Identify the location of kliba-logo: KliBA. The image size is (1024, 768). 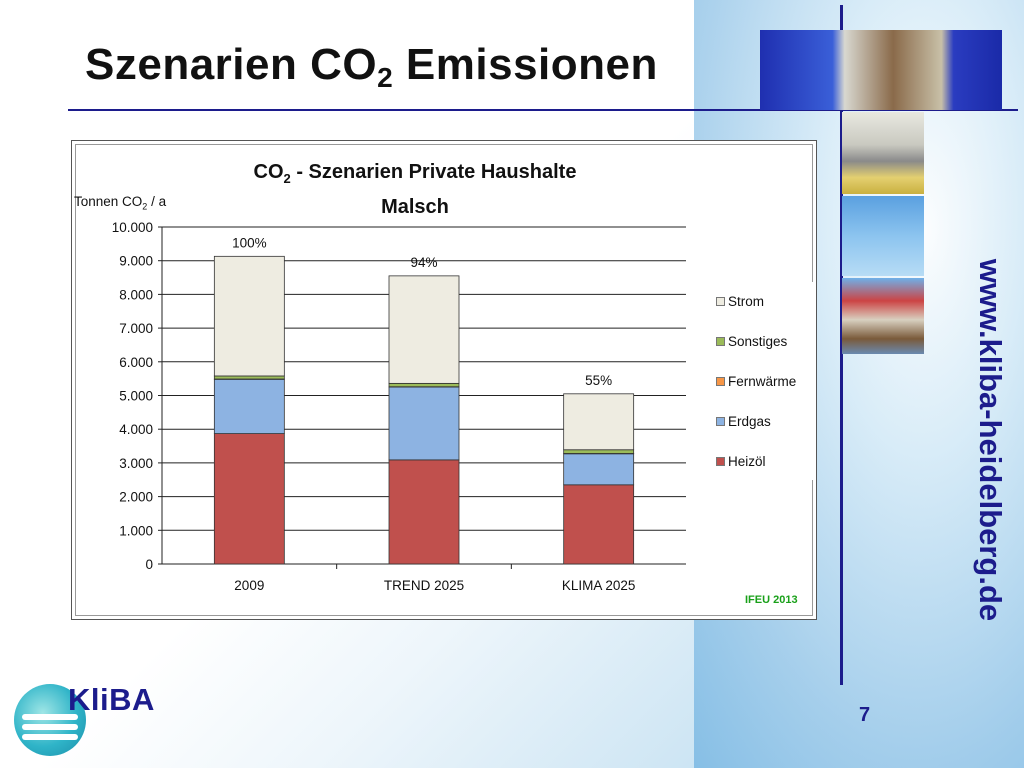
(100, 720).